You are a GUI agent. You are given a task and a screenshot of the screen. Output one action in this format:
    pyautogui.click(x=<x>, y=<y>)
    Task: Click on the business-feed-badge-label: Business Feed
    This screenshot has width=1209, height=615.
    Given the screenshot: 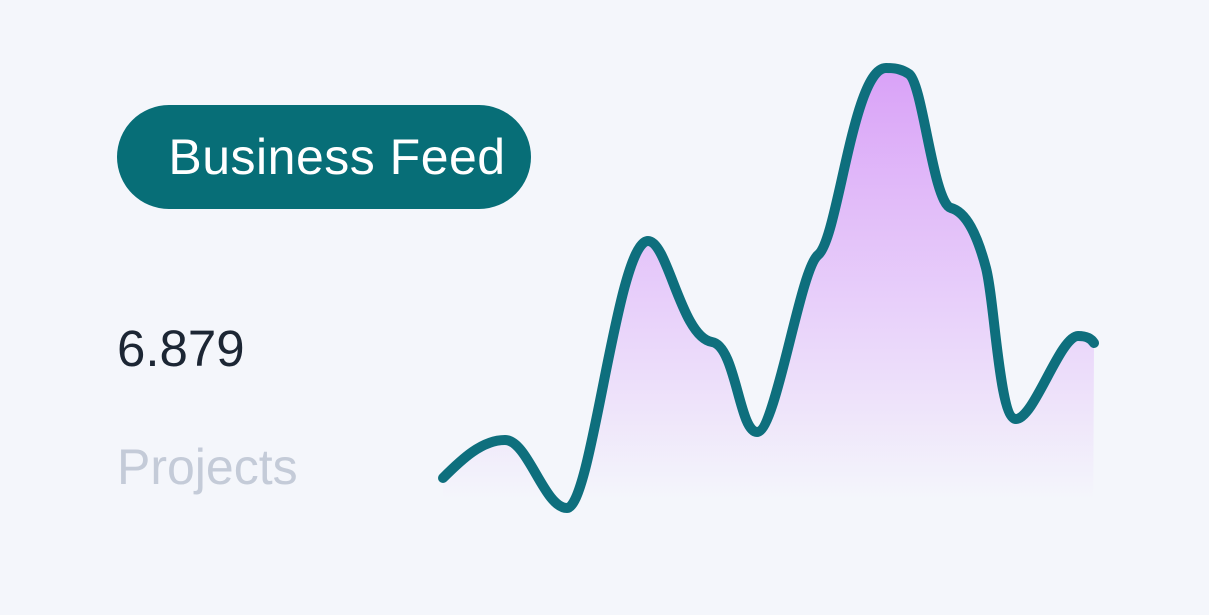 What is the action you would take?
    pyautogui.click(x=337, y=157)
    